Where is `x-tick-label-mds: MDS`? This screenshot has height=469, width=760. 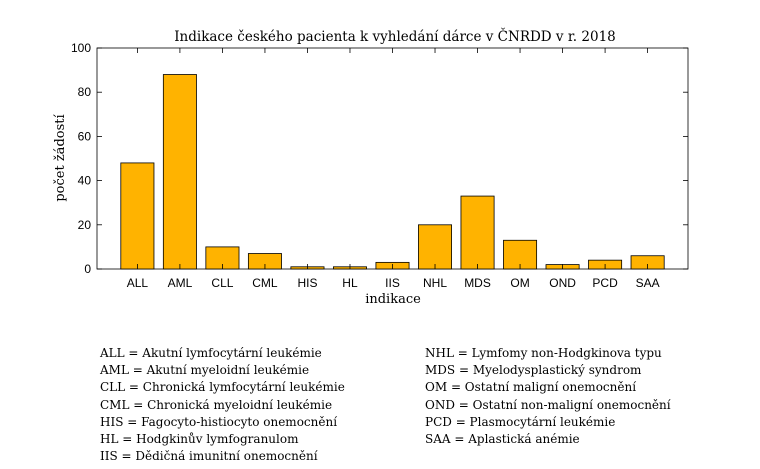 x-tick-label-mds: MDS is located at coordinates (477, 283).